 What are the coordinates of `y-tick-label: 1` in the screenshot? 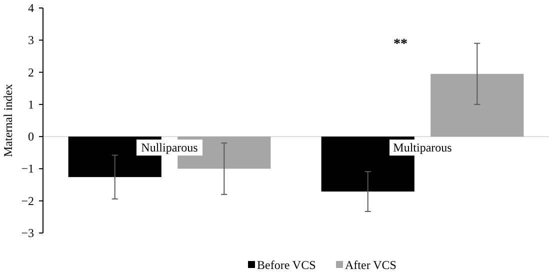 It's located at (31, 104).